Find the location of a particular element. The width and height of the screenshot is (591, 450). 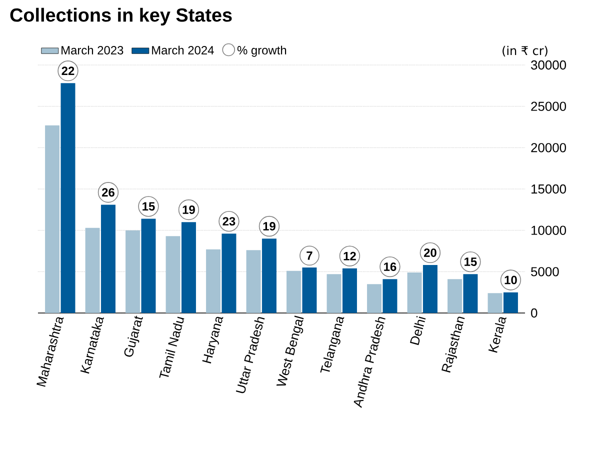

annotation: 26 is located at coordinates (108, 192).